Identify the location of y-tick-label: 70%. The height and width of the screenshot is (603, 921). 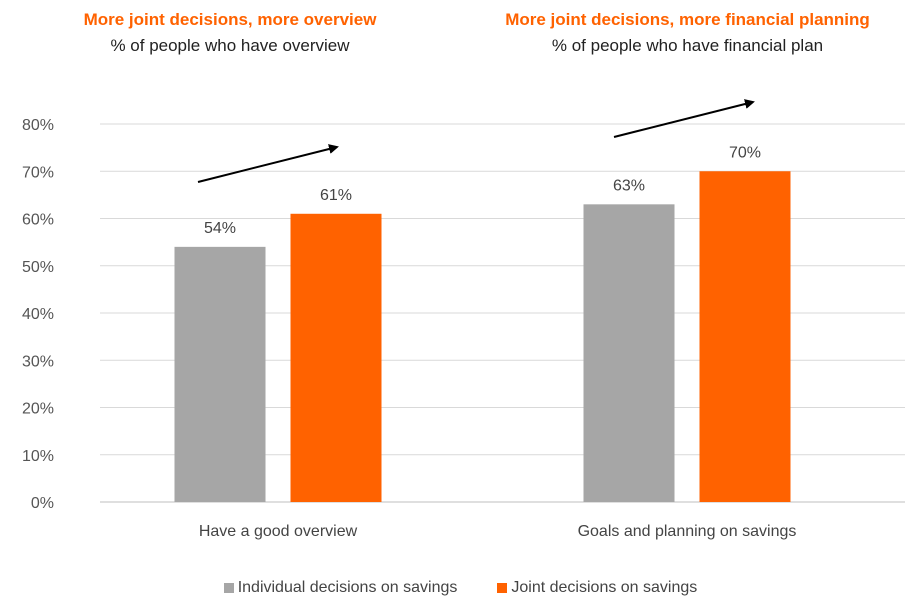
(38, 172).